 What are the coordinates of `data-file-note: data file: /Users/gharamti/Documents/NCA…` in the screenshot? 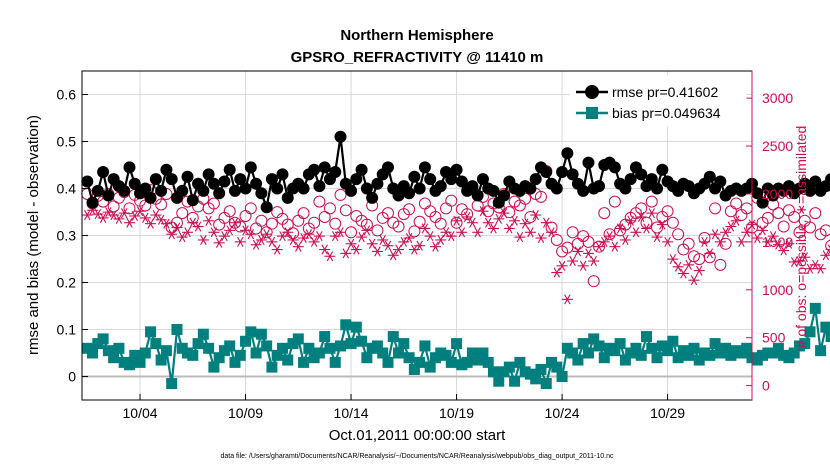 It's located at (417, 456).